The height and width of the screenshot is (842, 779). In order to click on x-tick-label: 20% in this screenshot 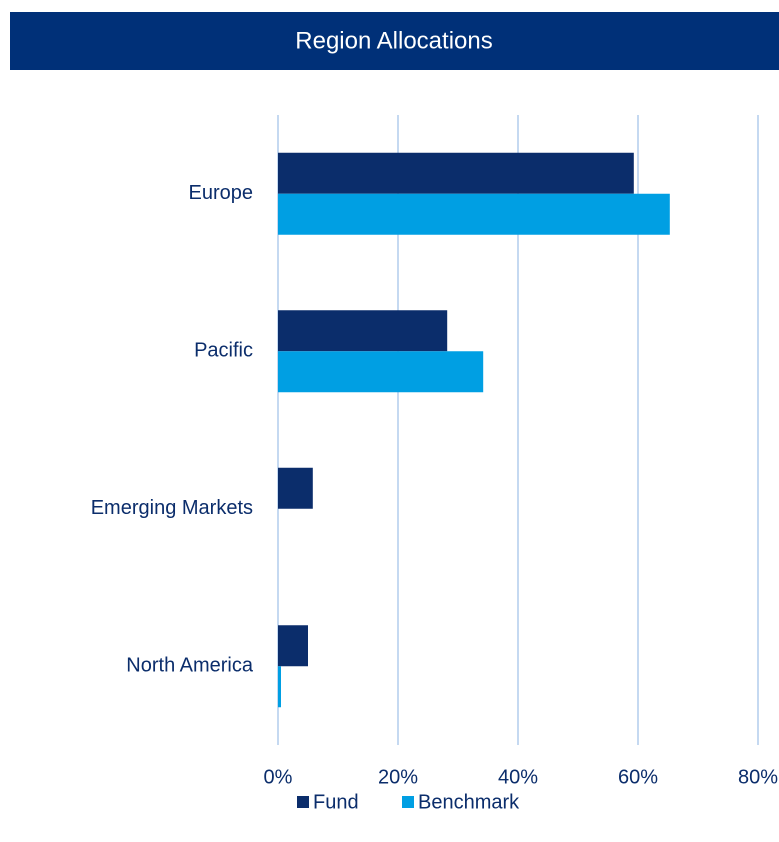, I will do `click(398, 777)`.